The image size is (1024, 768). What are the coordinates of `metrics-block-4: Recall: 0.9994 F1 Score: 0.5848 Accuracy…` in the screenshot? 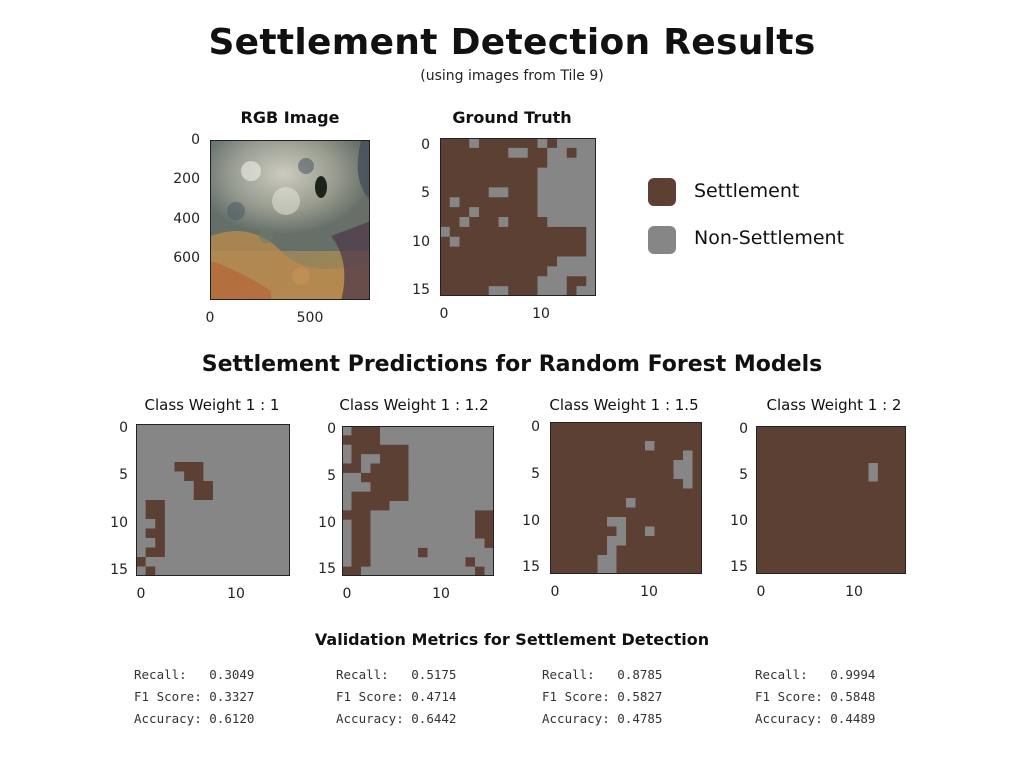 It's located at (815, 697).